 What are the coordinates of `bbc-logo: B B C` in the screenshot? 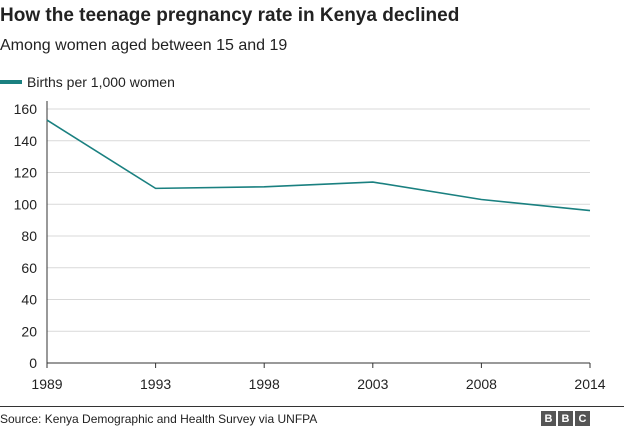 It's located at (565, 418).